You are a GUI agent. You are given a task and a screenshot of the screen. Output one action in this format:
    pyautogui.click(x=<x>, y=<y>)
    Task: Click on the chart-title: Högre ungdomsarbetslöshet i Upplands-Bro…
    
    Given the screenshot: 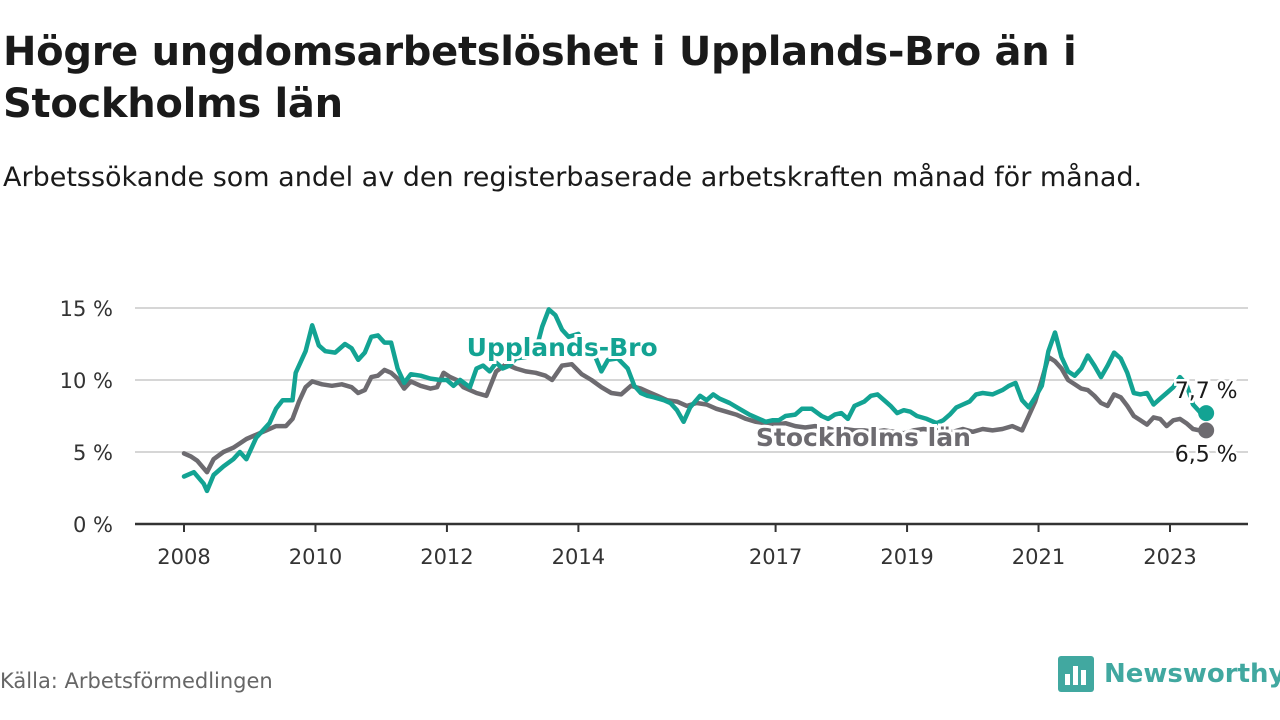 What is the action you would take?
    pyautogui.click(x=540, y=78)
    